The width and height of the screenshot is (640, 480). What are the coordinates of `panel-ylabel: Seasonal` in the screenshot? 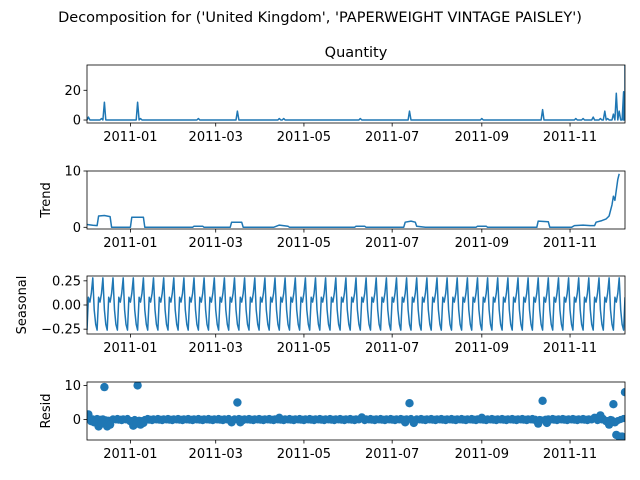 It's located at (22, 305).